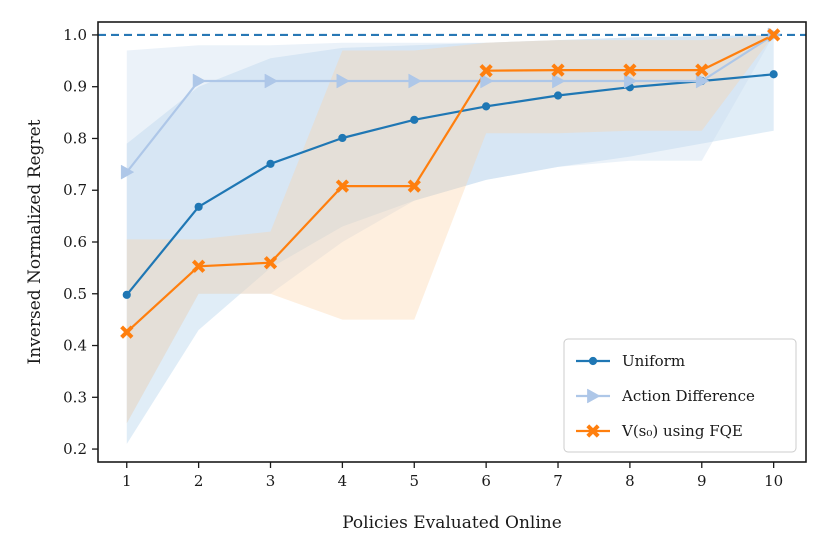  I want to click on legend-label-2: V(s₀) using FQE, so click(682, 431).